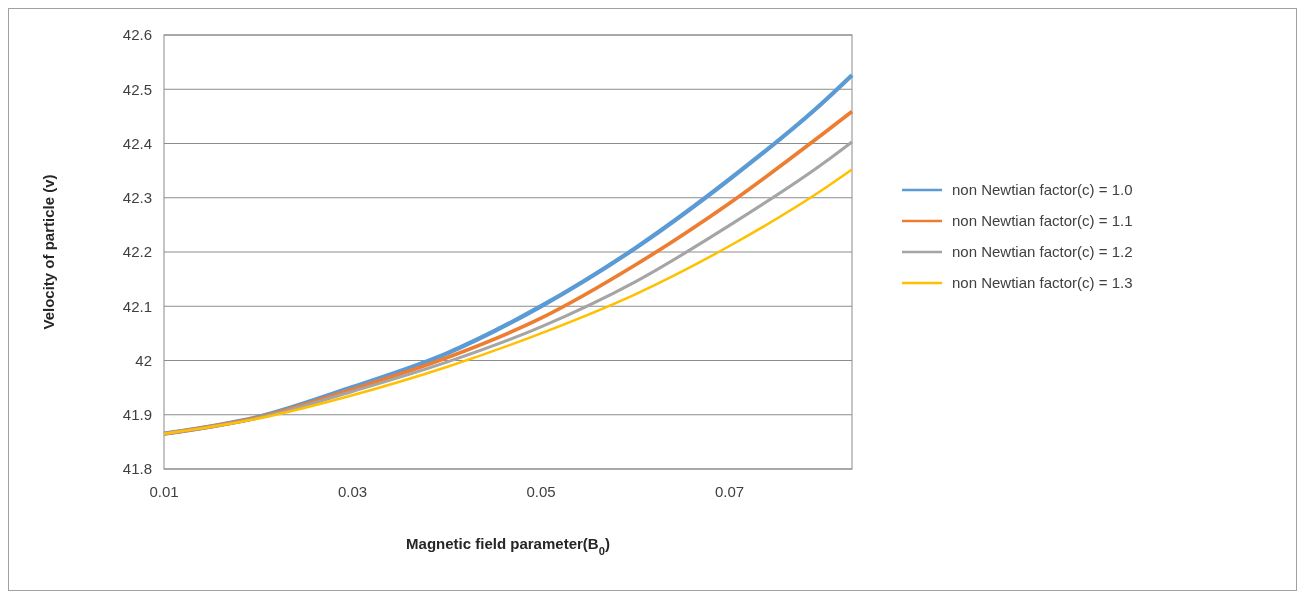 Image resolution: width=1305 pixels, height=599 pixels. What do you see at coordinates (137, 35) in the screenshot?
I see `y-tick-label: 42.6` at bounding box center [137, 35].